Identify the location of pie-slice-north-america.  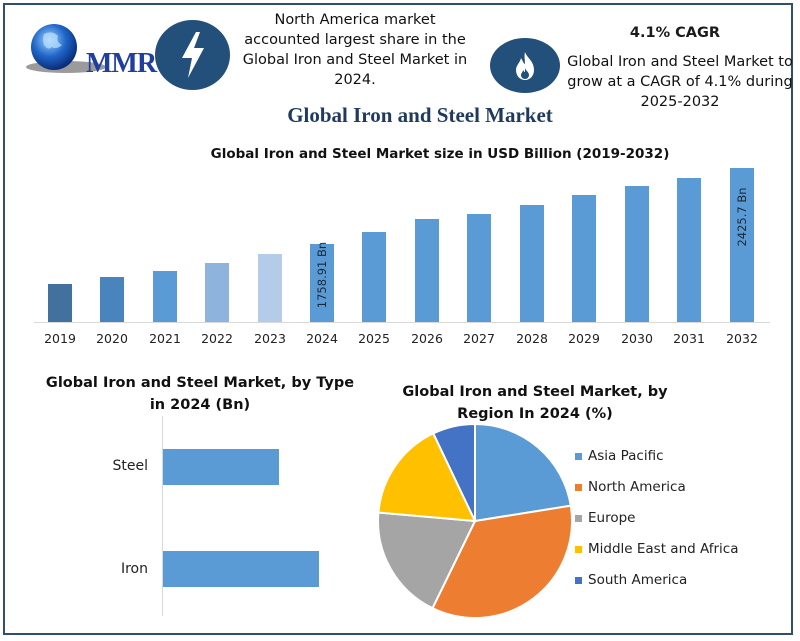
(502, 561).